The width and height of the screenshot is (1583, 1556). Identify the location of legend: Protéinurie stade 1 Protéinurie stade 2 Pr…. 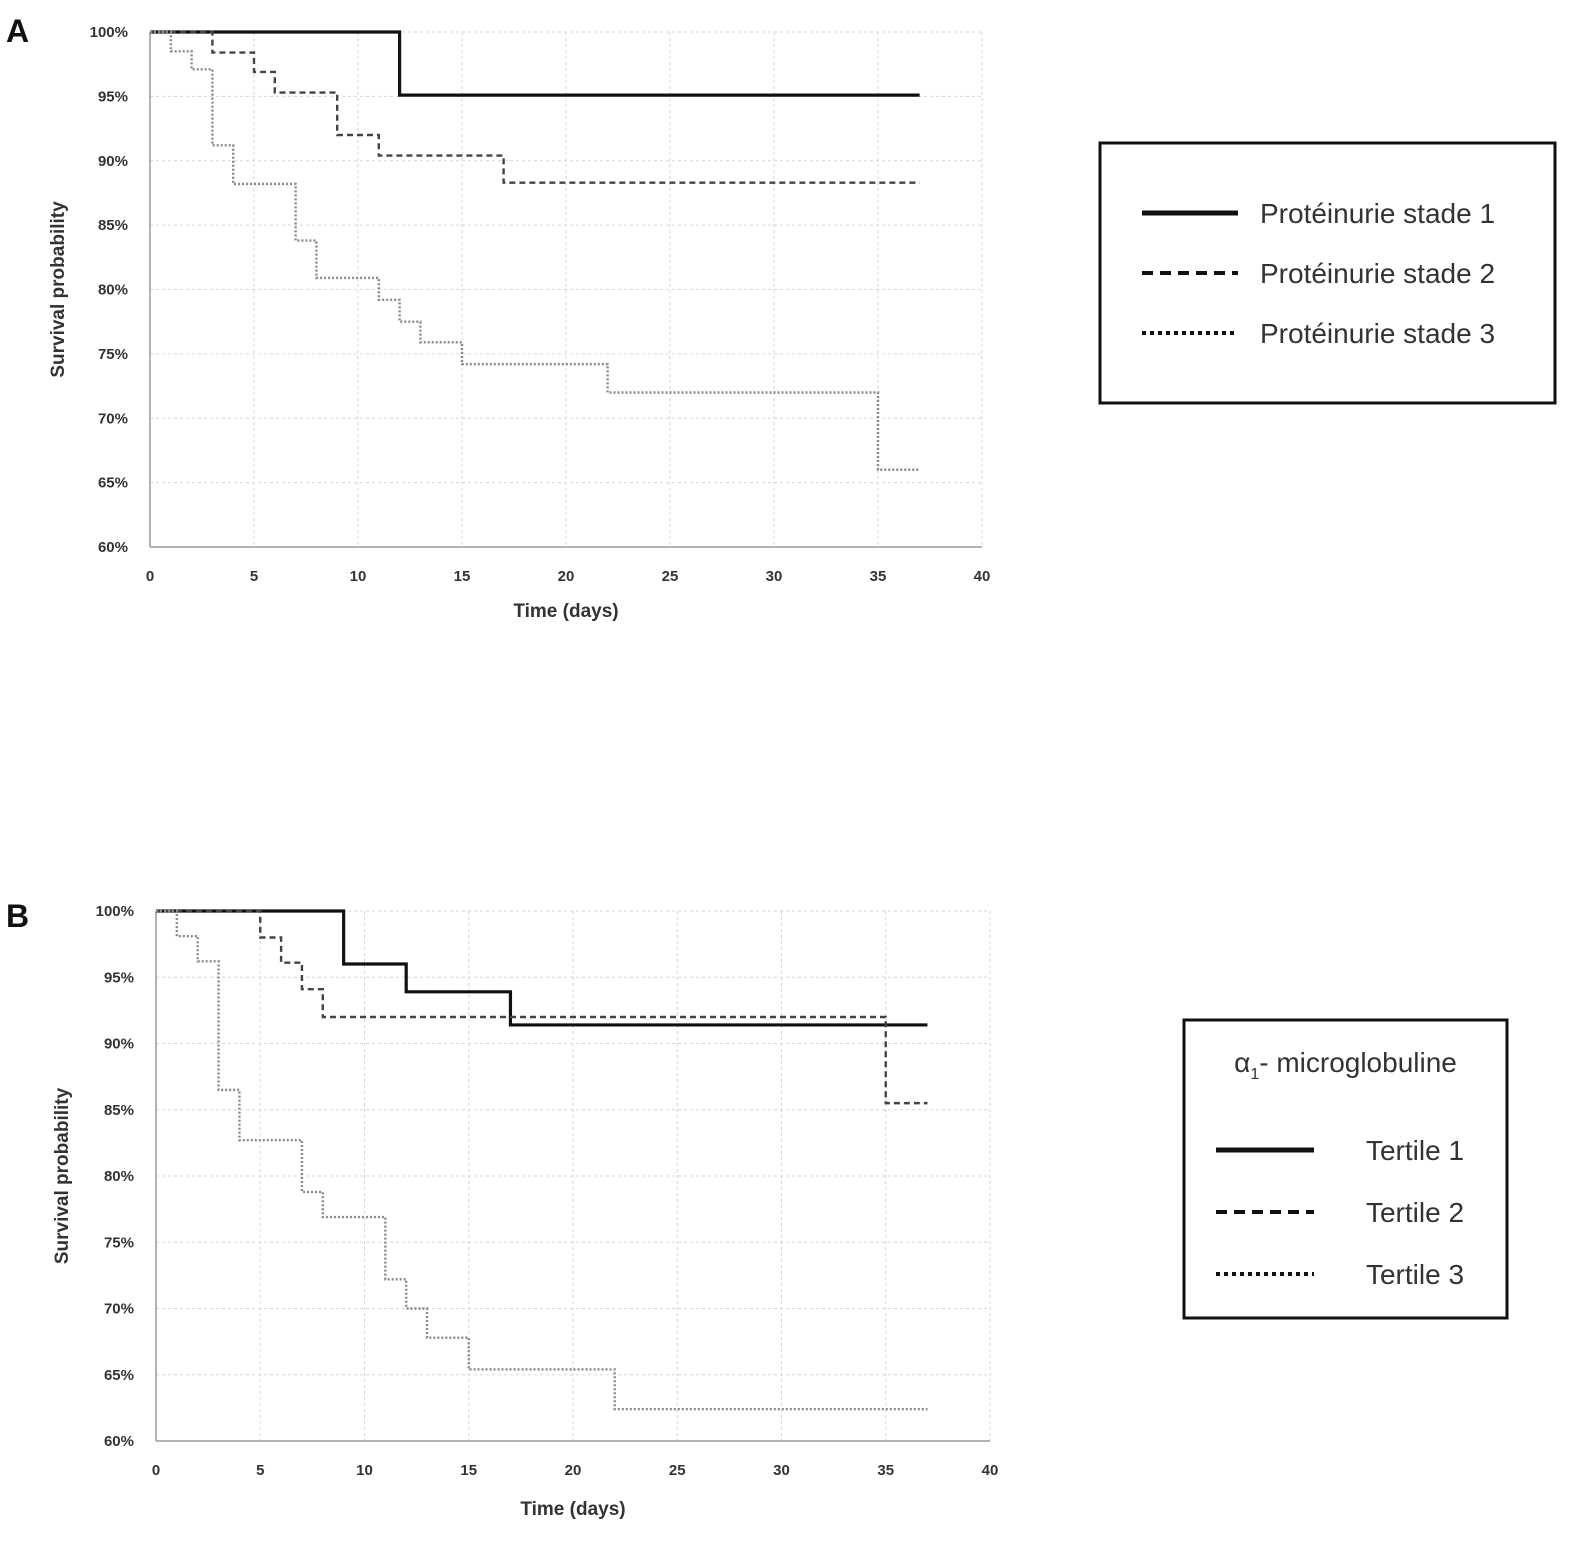
(1327, 273).